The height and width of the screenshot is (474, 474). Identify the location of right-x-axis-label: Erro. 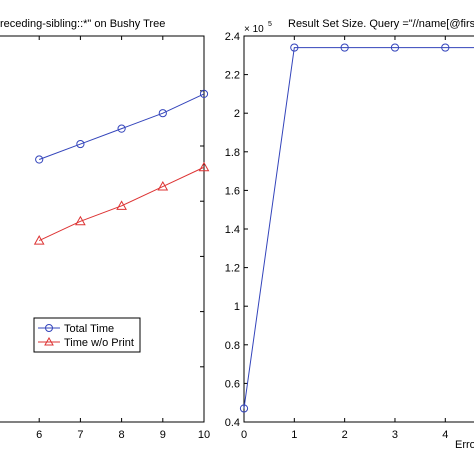
(464, 445).